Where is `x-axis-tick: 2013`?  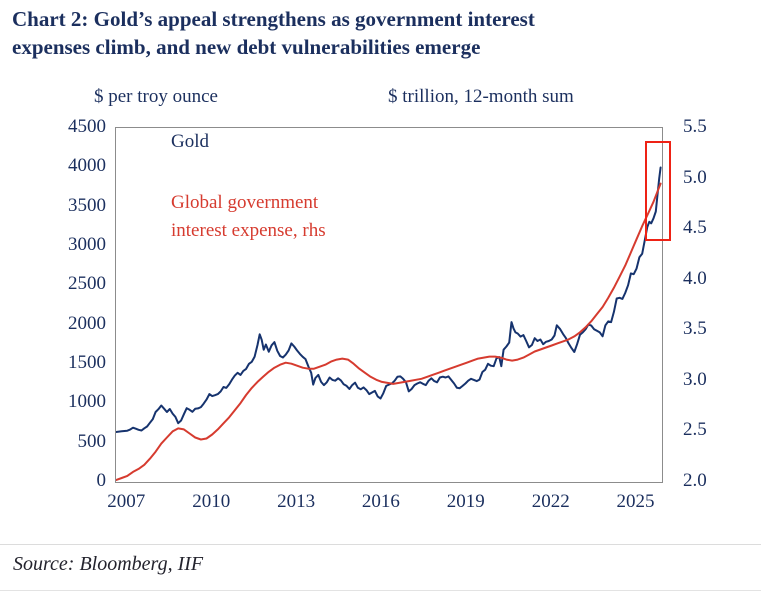
x-axis-tick: 2013 is located at coordinates (296, 501).